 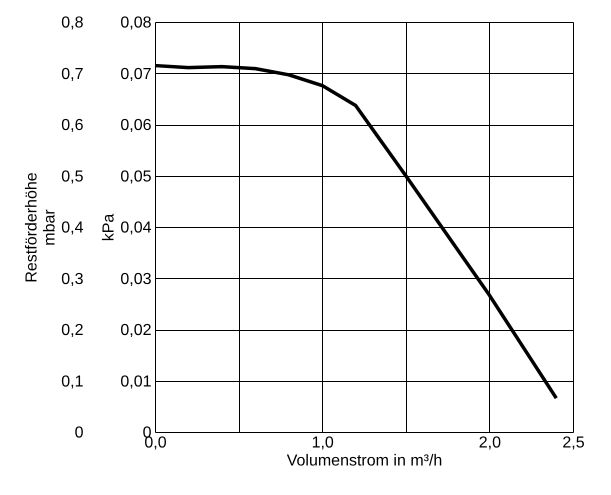 What do you see at coordinates (72, 381) in the screenshot?
I see `y-tick-label: 0,1` at bounding box center [72, 381].